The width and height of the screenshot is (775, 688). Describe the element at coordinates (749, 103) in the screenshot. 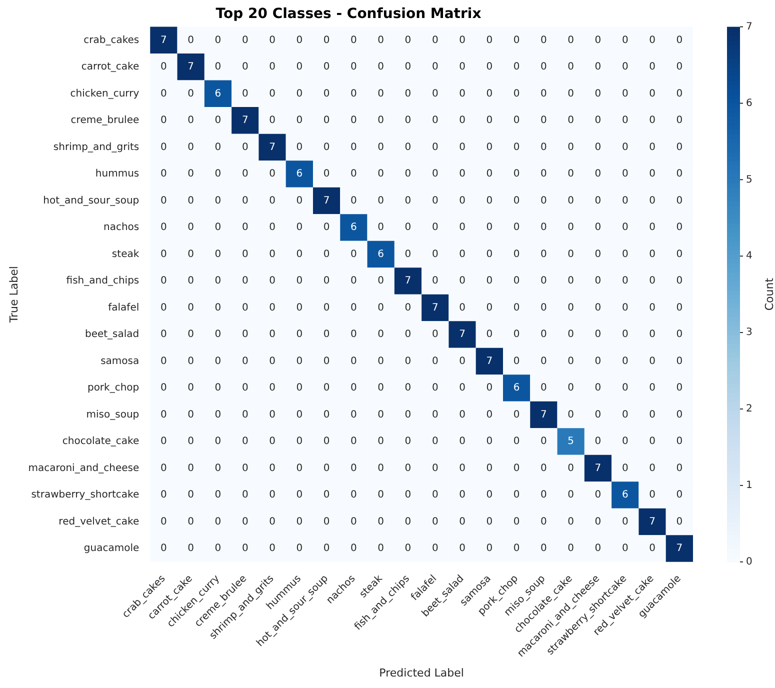

I see `color-bar-label: 6` at that location.